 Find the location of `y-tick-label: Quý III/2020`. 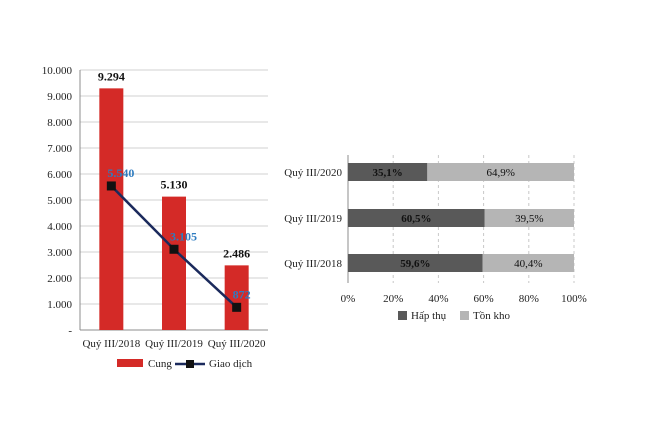

y-tick-label: Quý III/2020 is located at coordinates (313, 173).